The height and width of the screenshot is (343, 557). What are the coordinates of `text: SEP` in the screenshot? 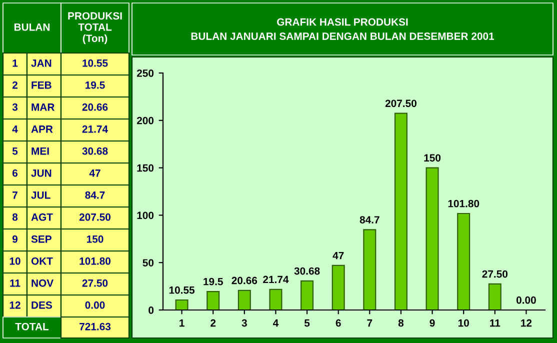 It's located at (41, 239).